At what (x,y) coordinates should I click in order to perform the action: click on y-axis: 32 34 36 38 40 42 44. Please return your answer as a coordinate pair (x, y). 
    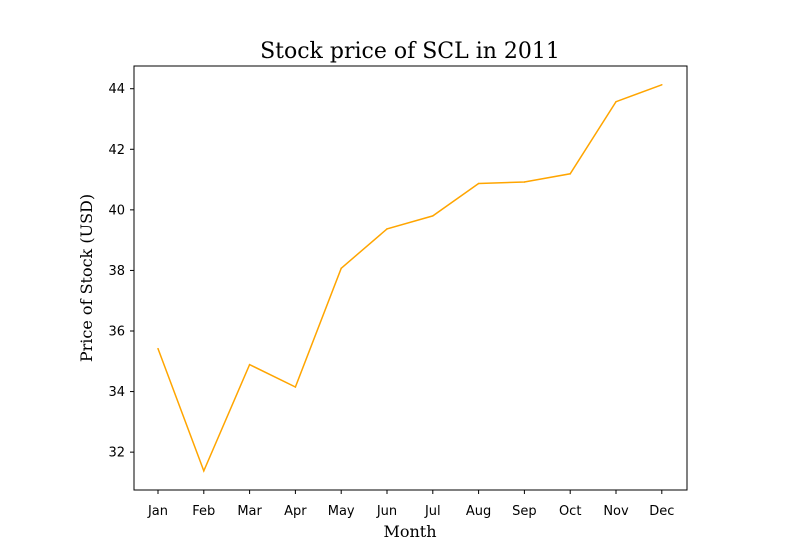
    Looking at the image, I should click on (121, 271).